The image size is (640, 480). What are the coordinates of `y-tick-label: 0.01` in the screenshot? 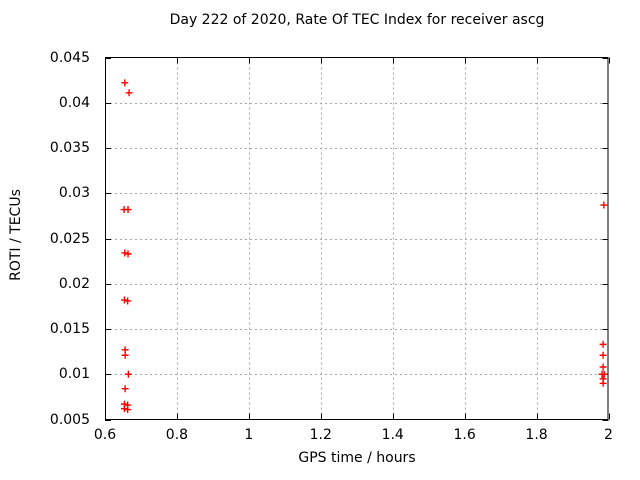 It's located at (74, 374).